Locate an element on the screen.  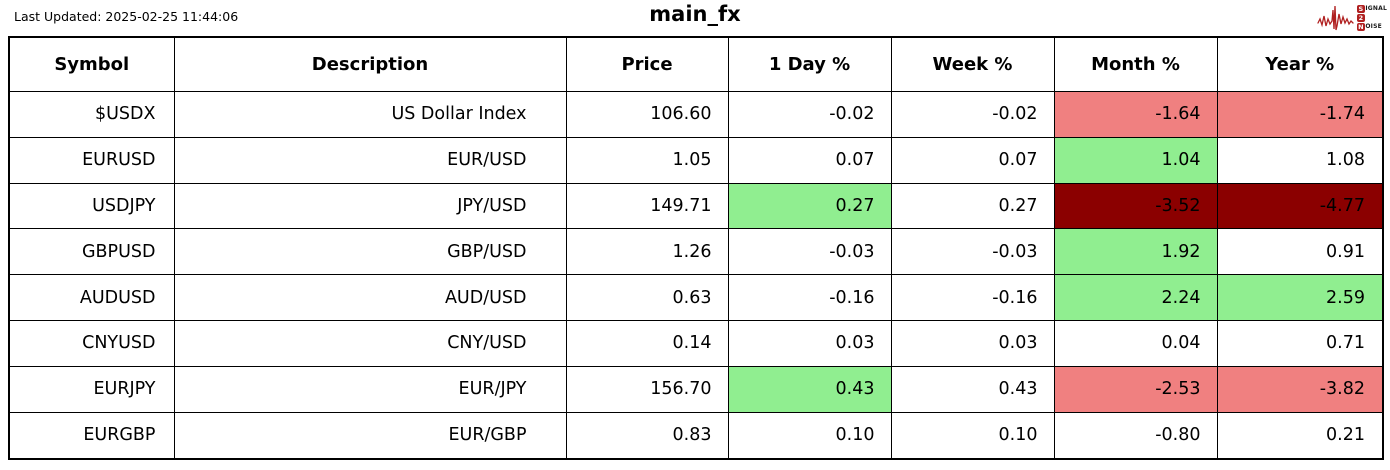
cell-day-pct: 0.27 is located at coordinates (809, 206).